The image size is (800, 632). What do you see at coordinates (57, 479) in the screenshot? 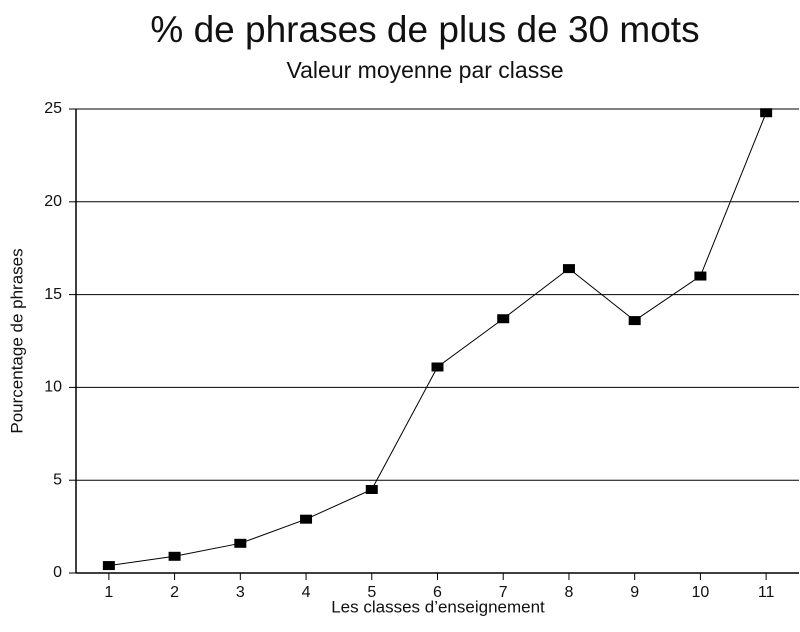
I see `y-tick-label: 5` at bounding box center [57, 479].